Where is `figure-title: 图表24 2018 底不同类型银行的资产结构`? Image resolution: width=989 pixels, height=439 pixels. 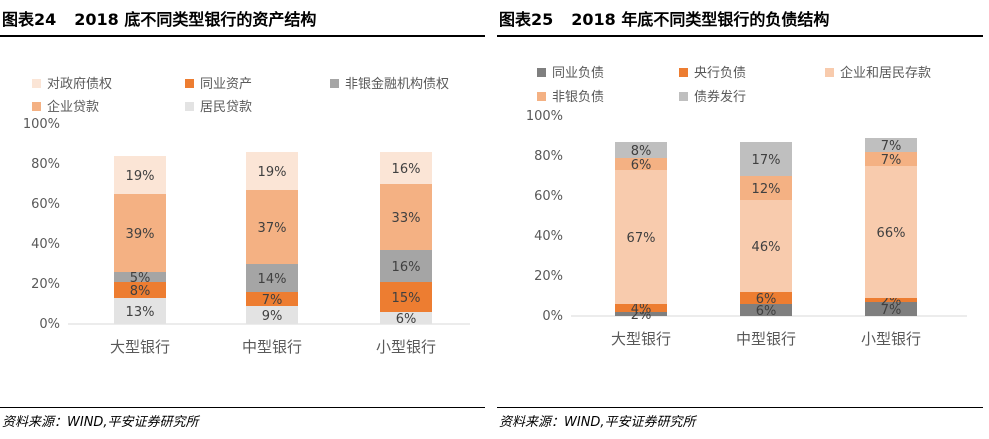 figure-title: 图表24 2018 底不同类型银行的资产结构 is located at coordinates (159, 18).